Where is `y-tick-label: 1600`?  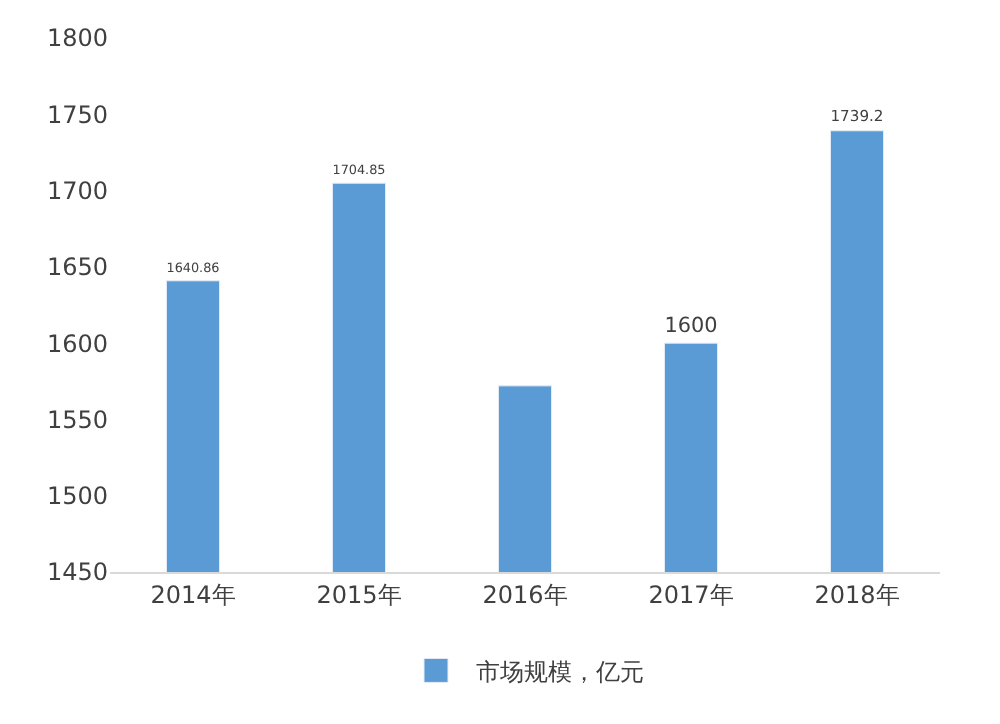
y-tick-label: 1600 is located at coordinates (77, 343).